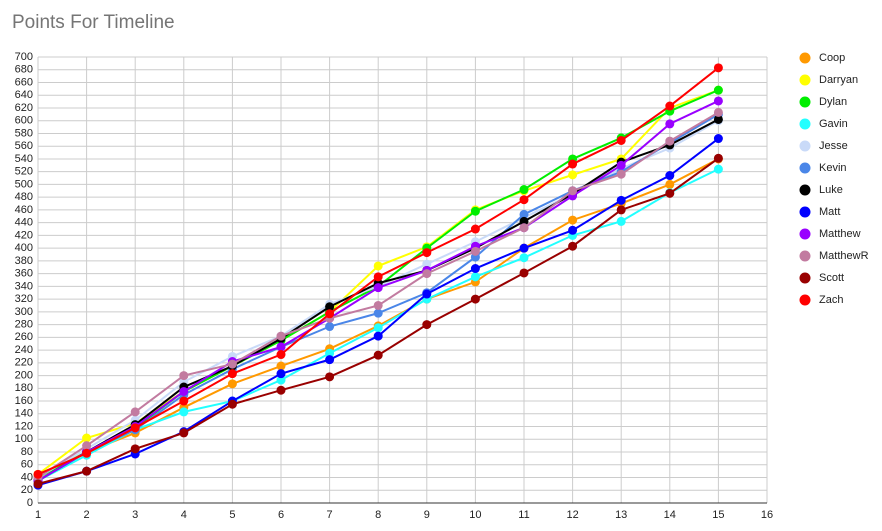 This screenshot has height=531, width=882. I want to click on legend-label: Jesse, so click(833, 146).